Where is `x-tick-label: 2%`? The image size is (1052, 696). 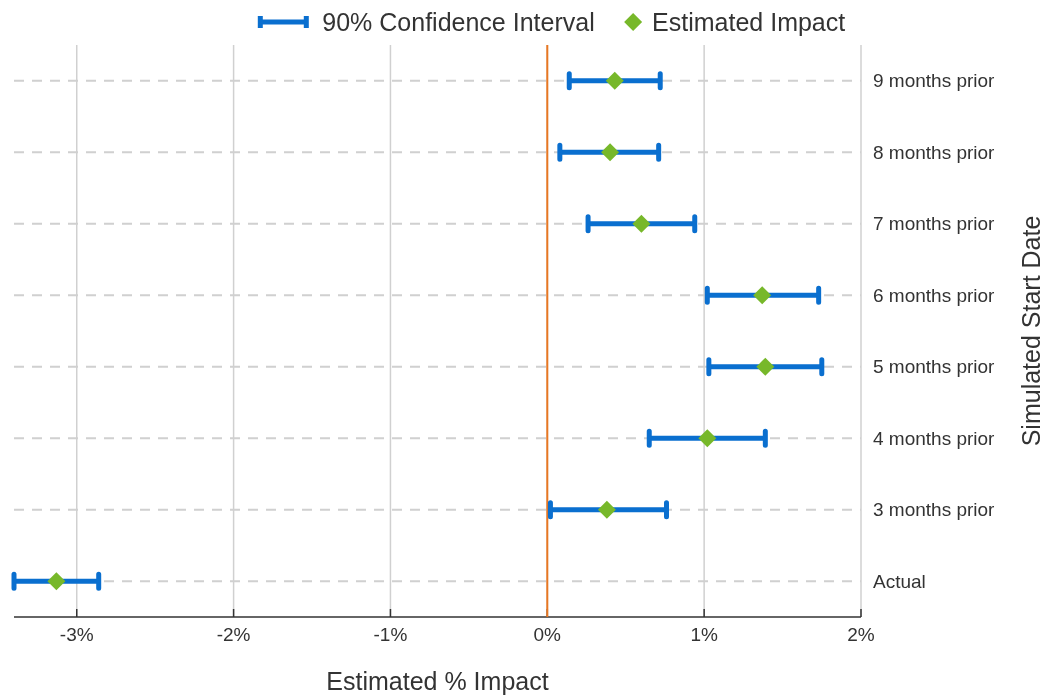
x-tick-label: 2% is located at coordinates (861, 634).